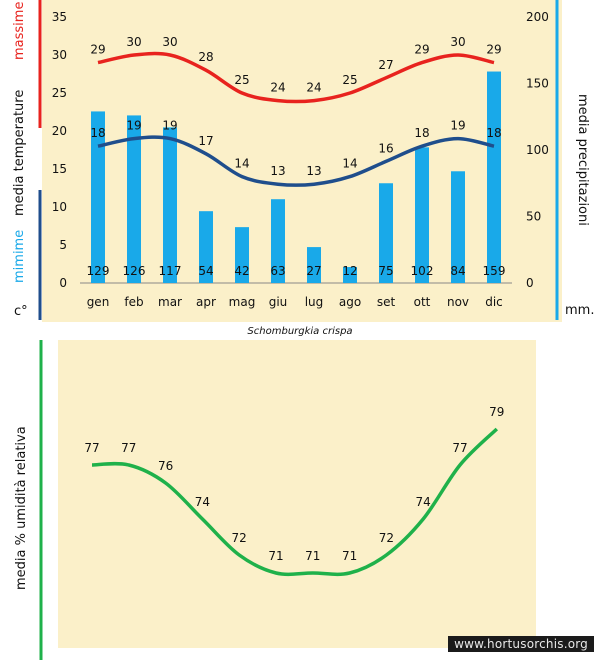 This screenshot has width=600, height=660. I want to click on left-tick-label: 5, so click(63, 245).